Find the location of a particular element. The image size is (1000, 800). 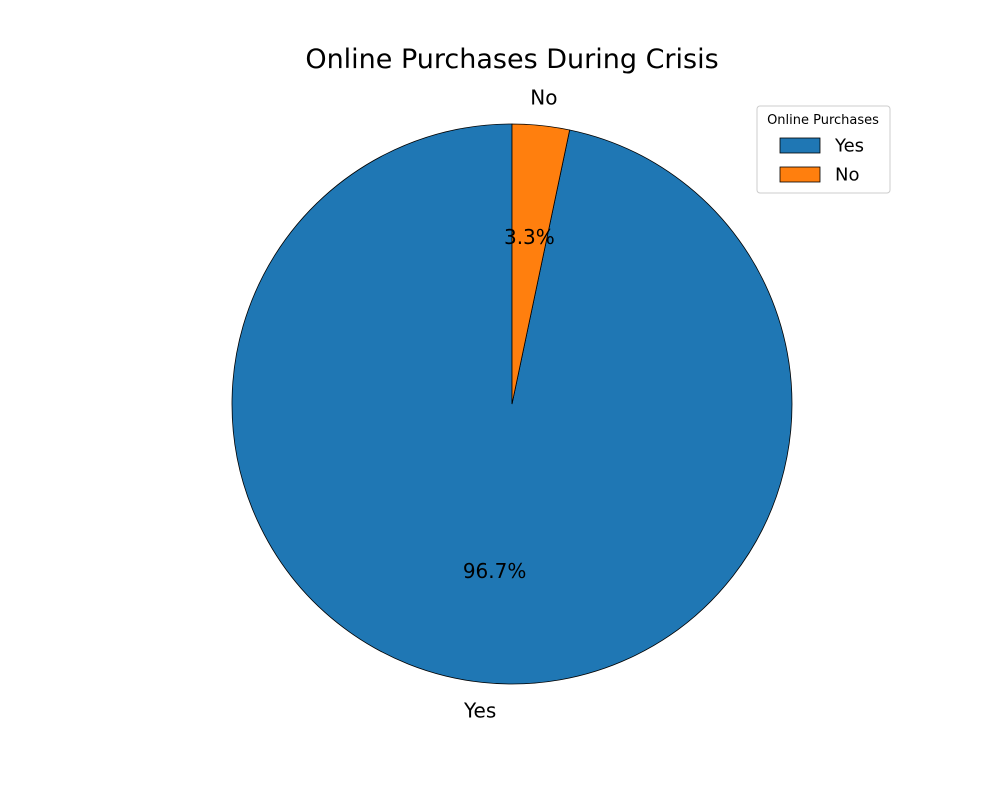

chart-title: Online Purchases During Crisis is located at coordinates (511, 59).